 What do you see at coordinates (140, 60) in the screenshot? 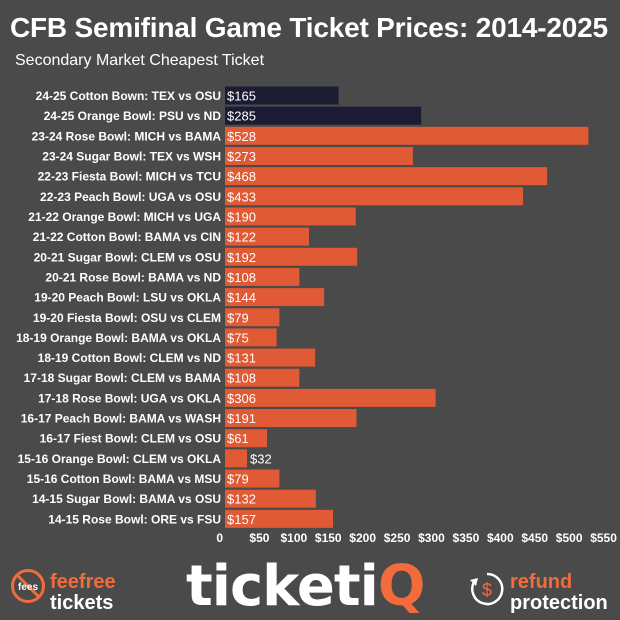
I see `chart-subtitle: Secondary Market Cheapest Ticket` at bounding box center [140, 60].